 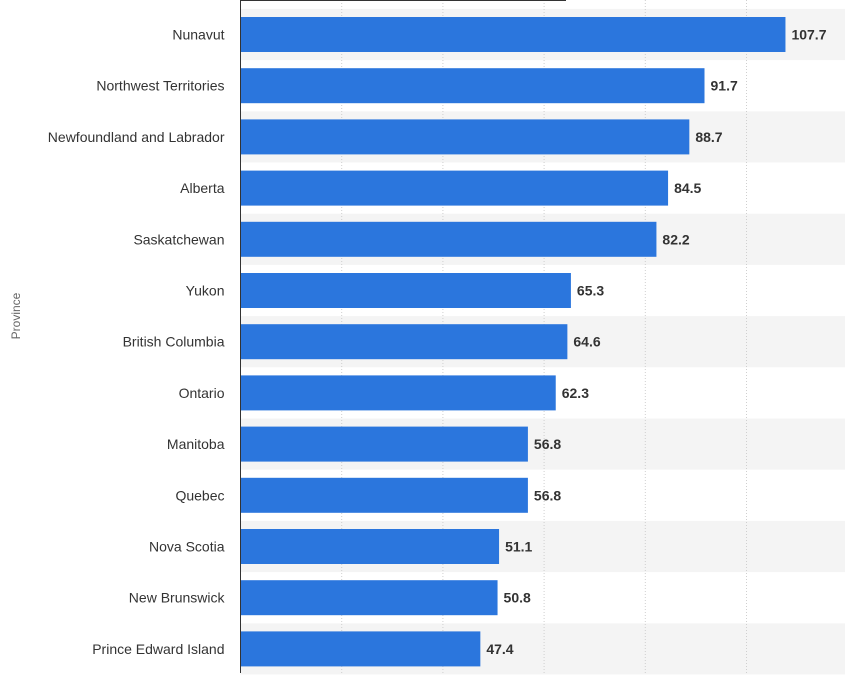 I want to click on category-label: Prince Edward Island, so click(x=158, y=649).